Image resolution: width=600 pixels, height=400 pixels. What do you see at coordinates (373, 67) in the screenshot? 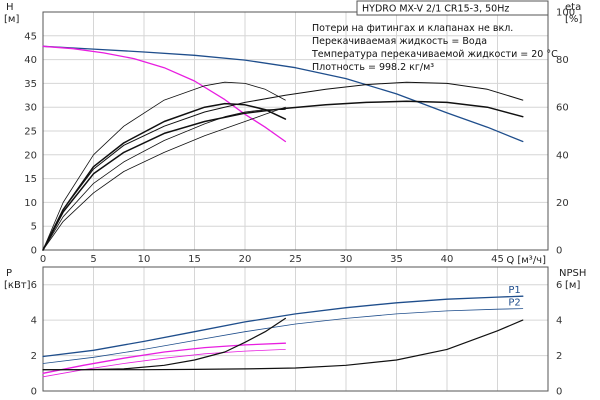
I see `note-line-4: Плотность = 998.2 кг/м³` at bounding box center [373, 67].